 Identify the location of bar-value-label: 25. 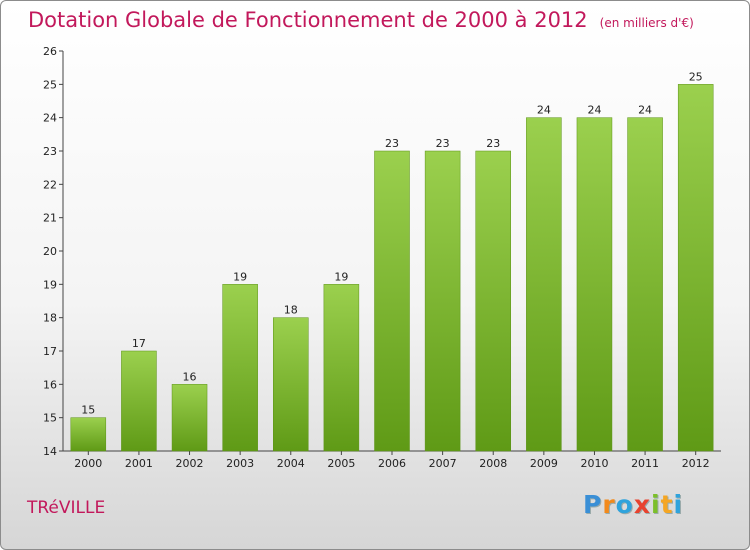
(696, 76).